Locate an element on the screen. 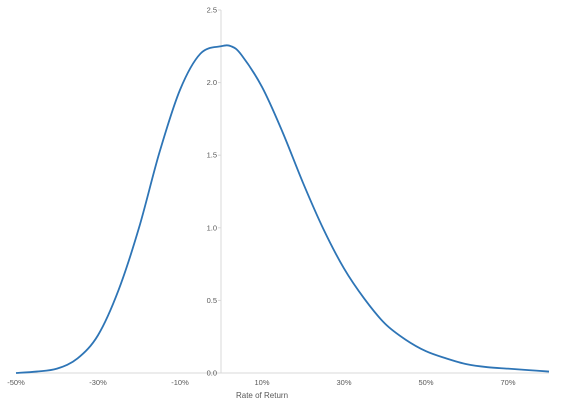  y-tick-label: 0.0 is located at coordinates (212, 373).